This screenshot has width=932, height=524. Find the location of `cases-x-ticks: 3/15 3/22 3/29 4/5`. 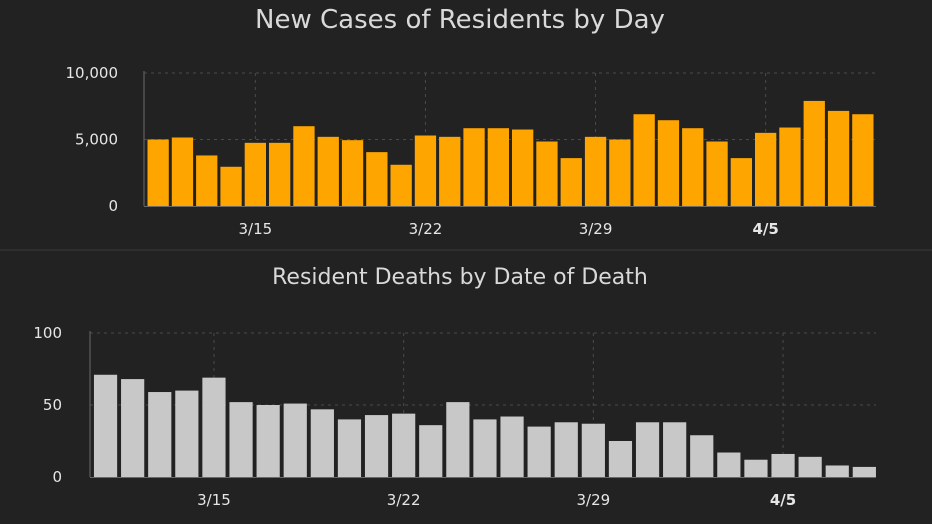

cases-x-ticks: 3/15 3/22 3/29 4/5 is located at coordinates (509, 229).